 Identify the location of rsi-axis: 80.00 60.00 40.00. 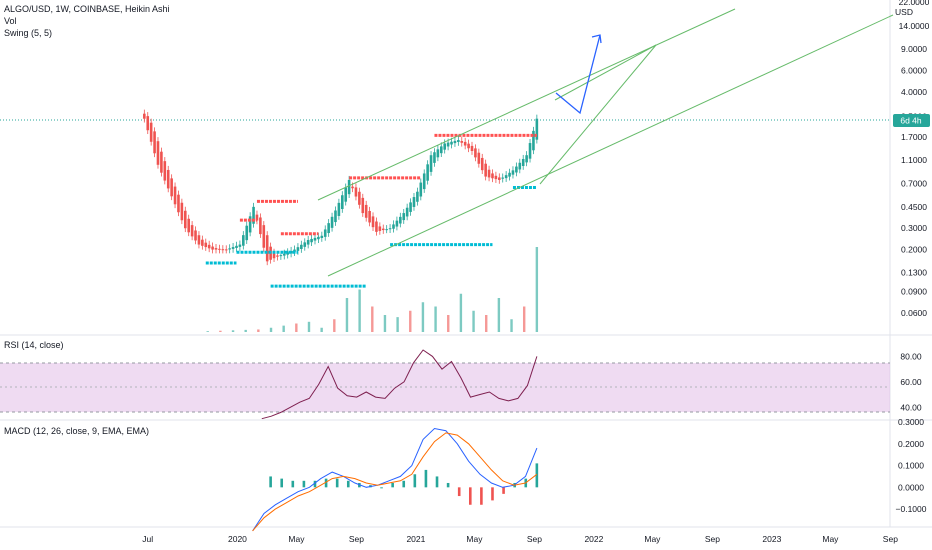
(911, 381).